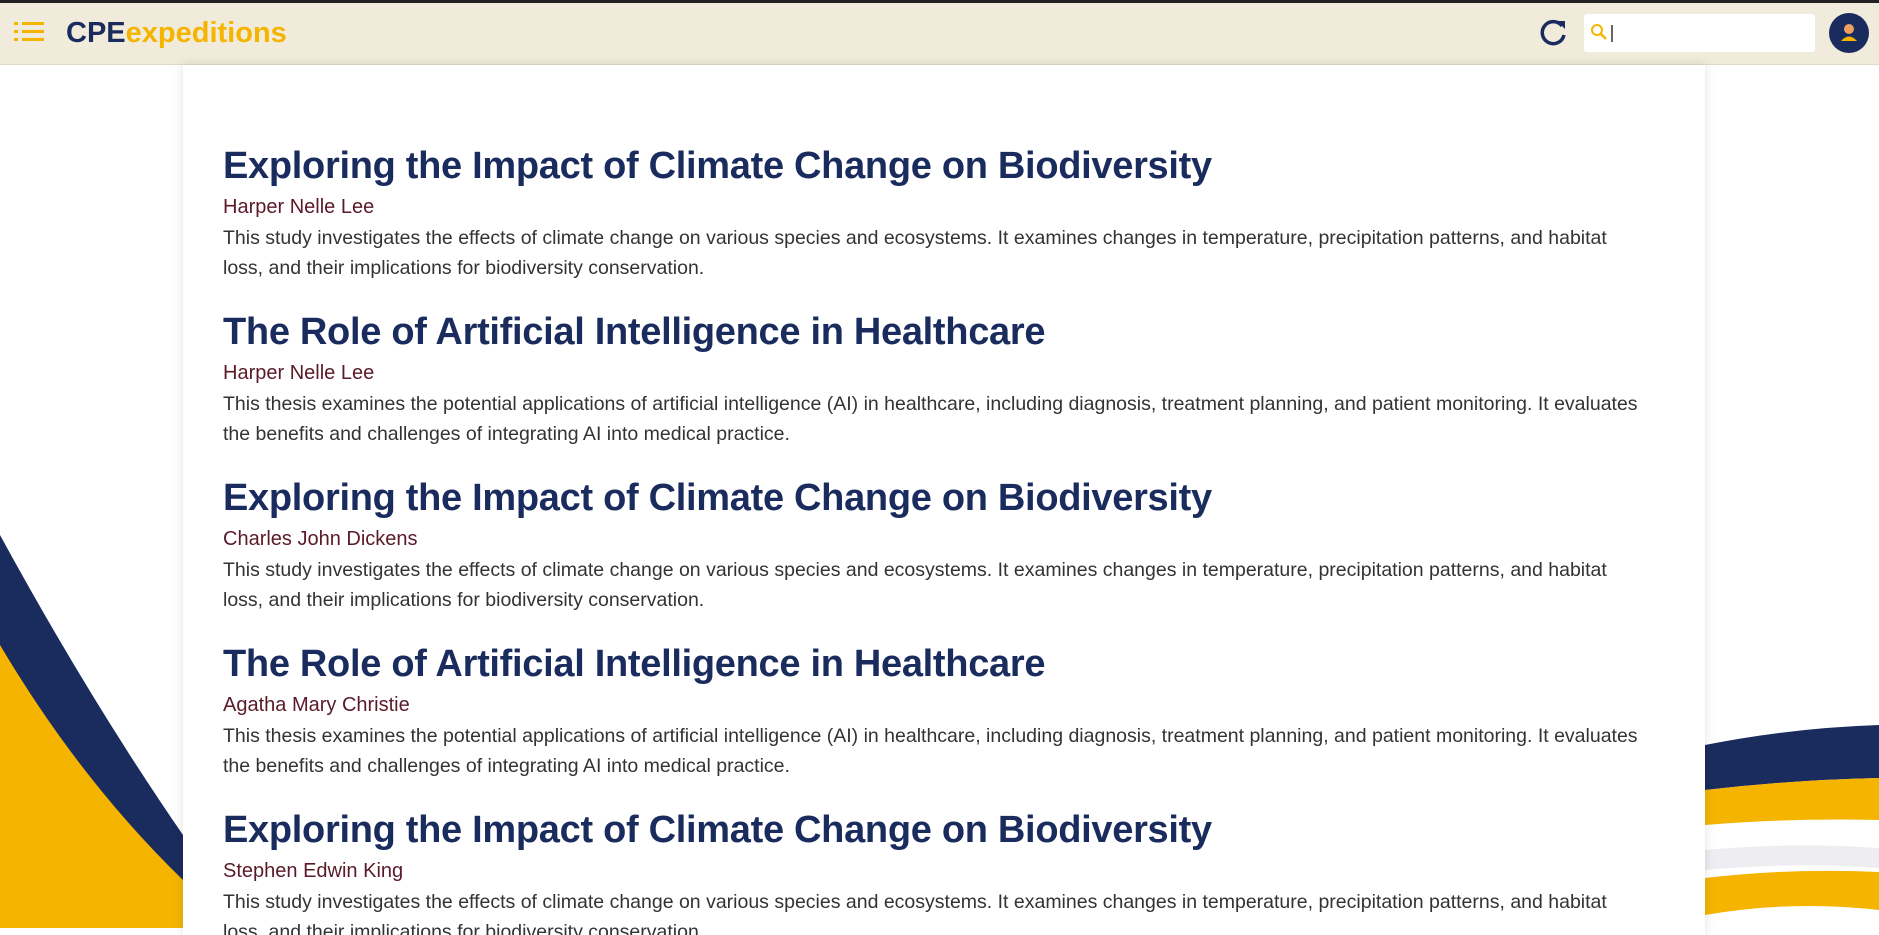  I want to click on logo-prefix: CPE, so click(96, 33).